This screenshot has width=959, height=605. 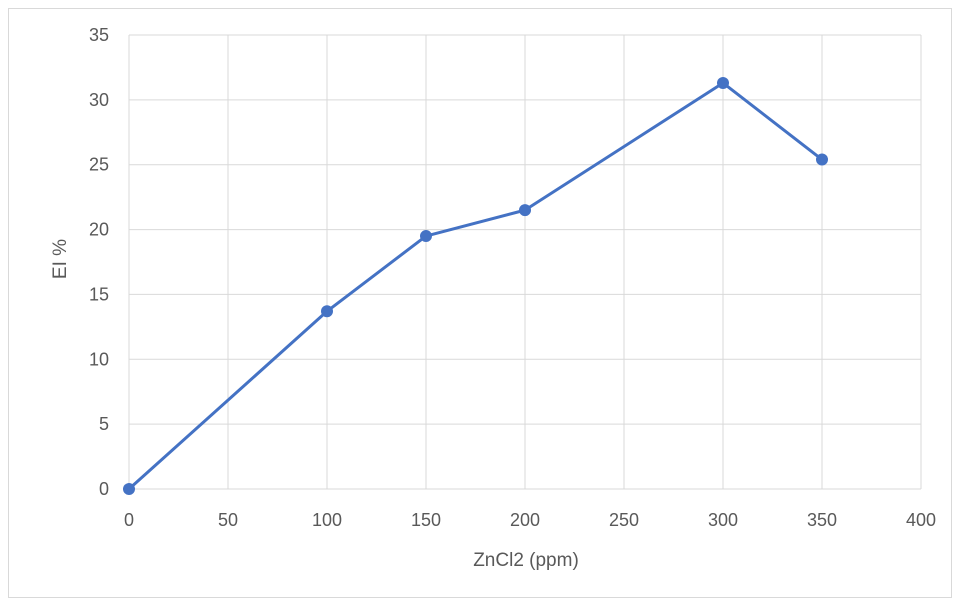 What do you see at coordinates (99, 262) in the screenshot?
I see `y-axis-ticks: 0 5 10 15 20 25 30 35` at bounding box center [99, 262].